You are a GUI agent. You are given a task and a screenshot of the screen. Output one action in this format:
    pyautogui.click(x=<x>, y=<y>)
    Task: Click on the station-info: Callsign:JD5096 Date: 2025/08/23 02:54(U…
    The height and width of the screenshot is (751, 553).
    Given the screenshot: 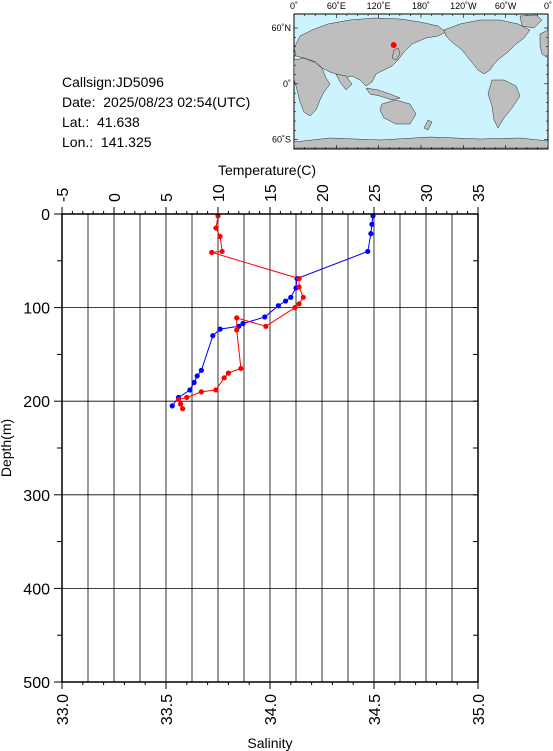 What is the action you would take?
    pyautogui.click(x=156, y=112)
    